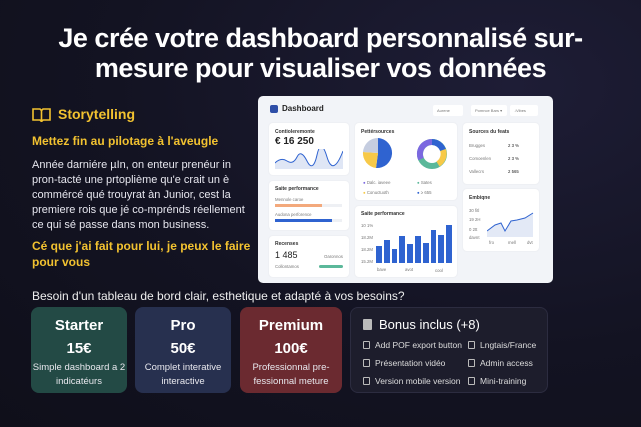 This screenshot has width=641, height=427. What do you see at coordinates (404, 363) in the screenshot?
I see `bonus-item: Présentation vidéo` at bounding box center [404, 363].